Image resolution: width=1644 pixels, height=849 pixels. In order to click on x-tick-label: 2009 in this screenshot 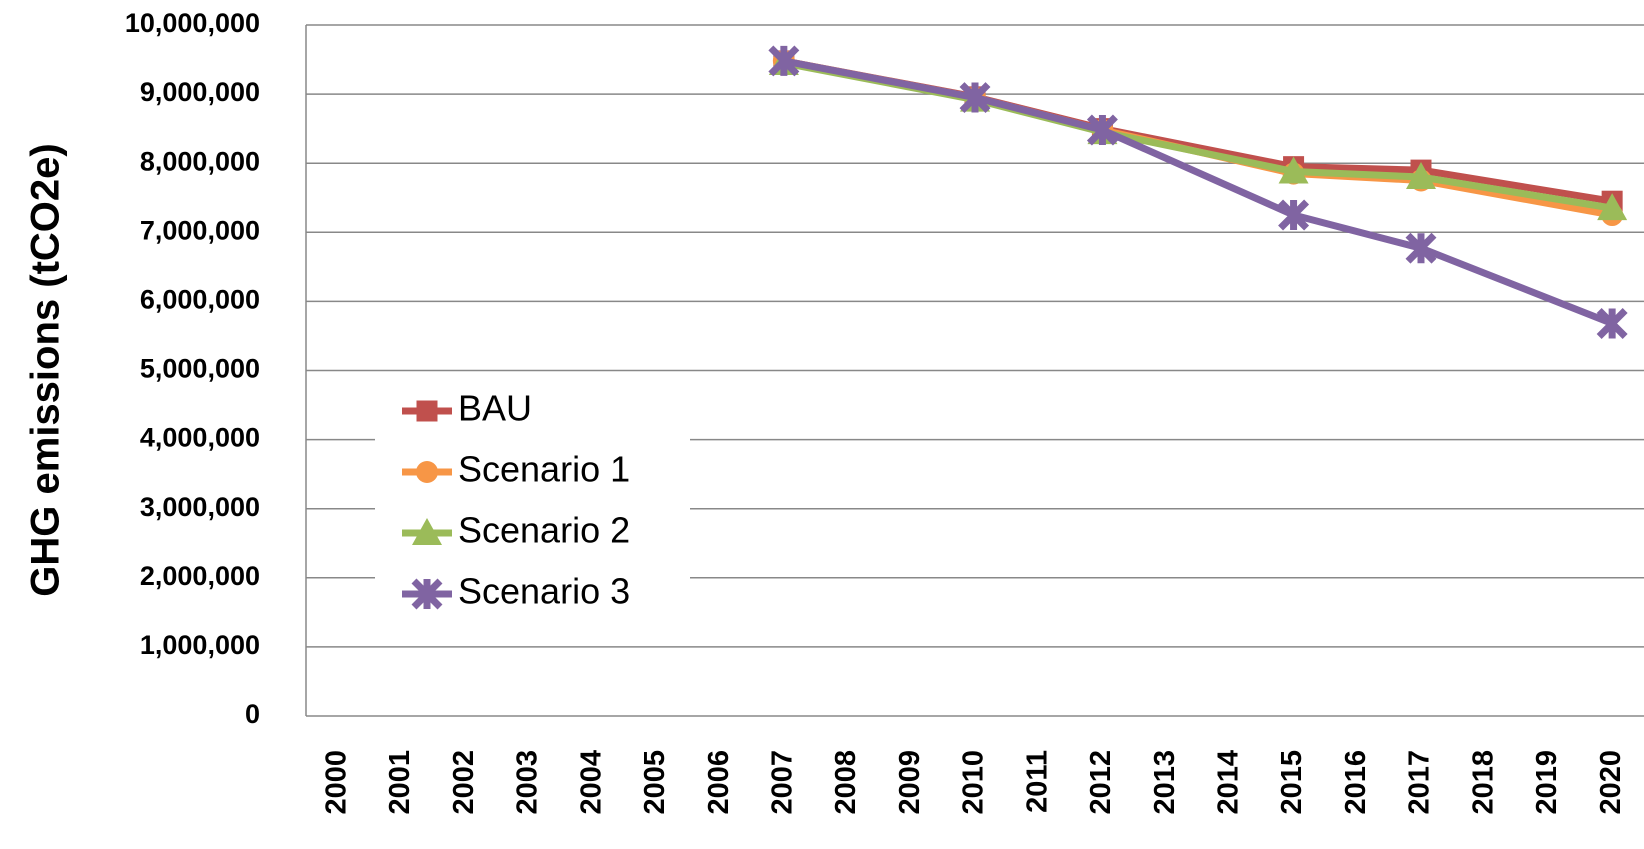, I will do `click(910, 782)`.